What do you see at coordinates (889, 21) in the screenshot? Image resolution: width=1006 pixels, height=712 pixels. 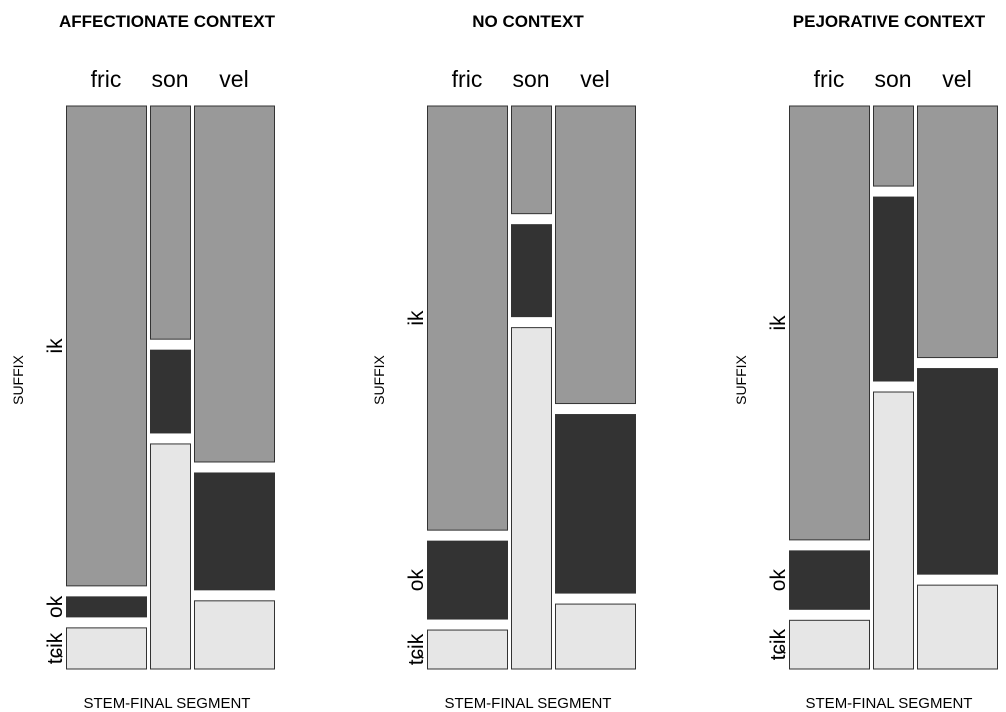 I see `chart-title: PEJORATIVE CONTEXT` at bounding box center [889, 21].